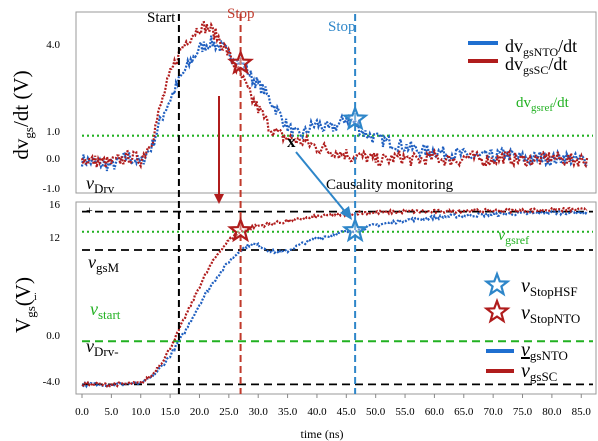 The height and width of the screenshot is (441, 598). I want to click on vgs-ylabel-extra: i, so click(35, 297).